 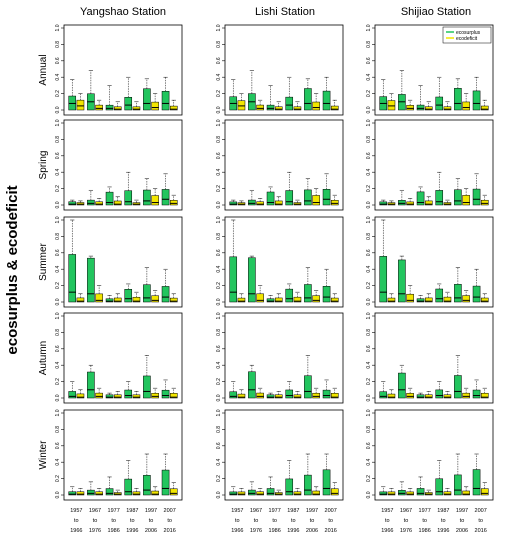 What do you see at coordinates (170, 511) in the screenshot?
I see `x-tick-label: 2007` at bounding box center [170, 511].